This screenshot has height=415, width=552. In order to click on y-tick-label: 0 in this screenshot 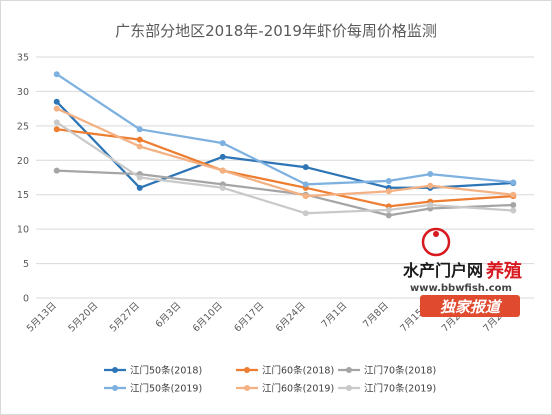, I will do `click(26, 299)`.